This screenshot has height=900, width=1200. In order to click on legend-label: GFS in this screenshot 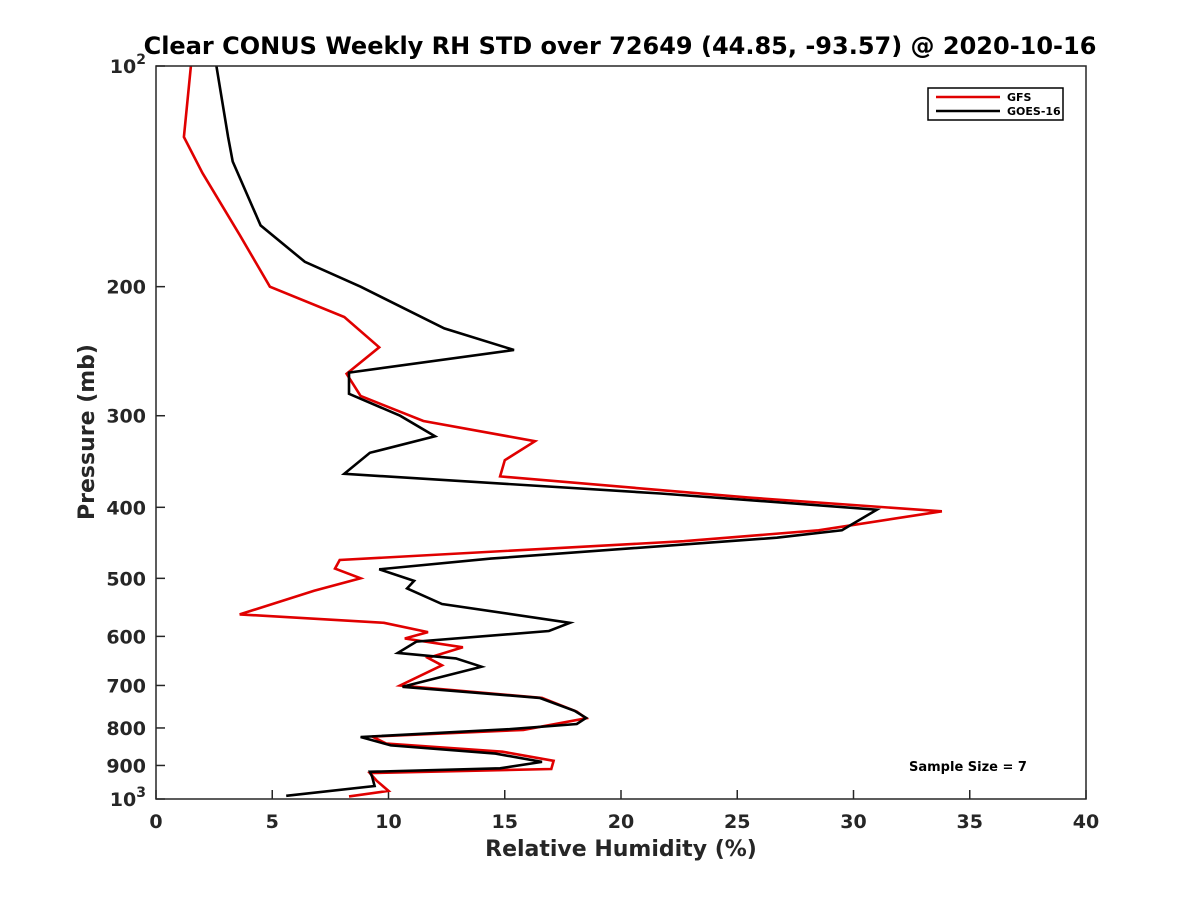, I will do `click(1019, 97)`.